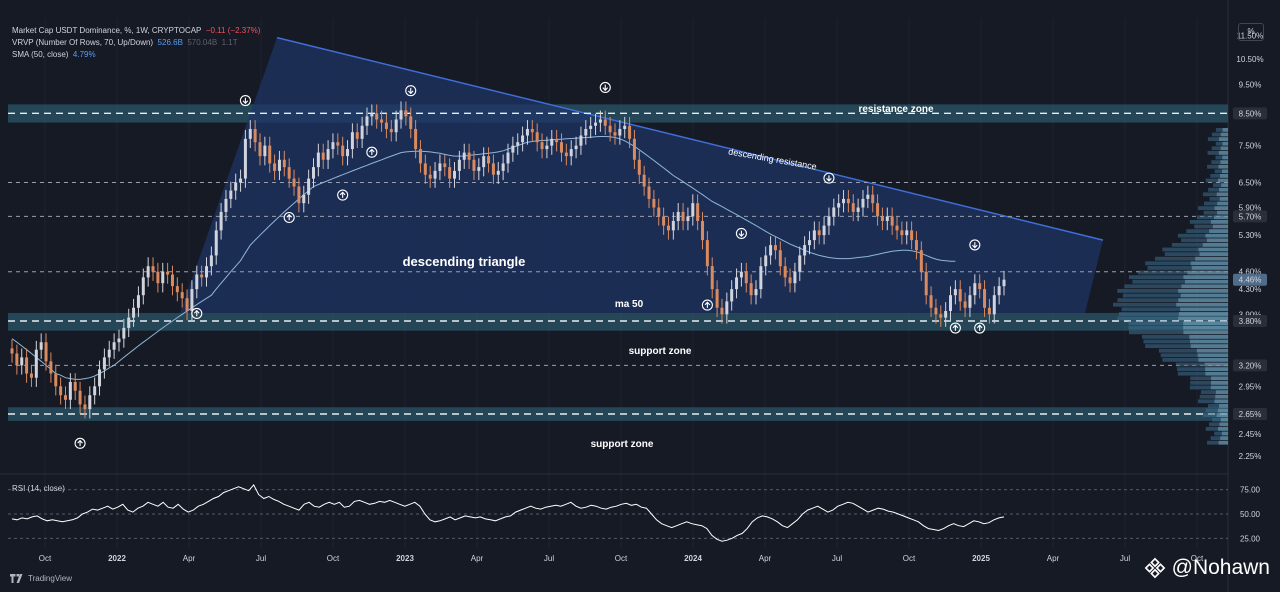 Image resolution: width=1280 pixels, height=592 pixels. I want to click on diamond-logo-icon, so click(1154, 568).